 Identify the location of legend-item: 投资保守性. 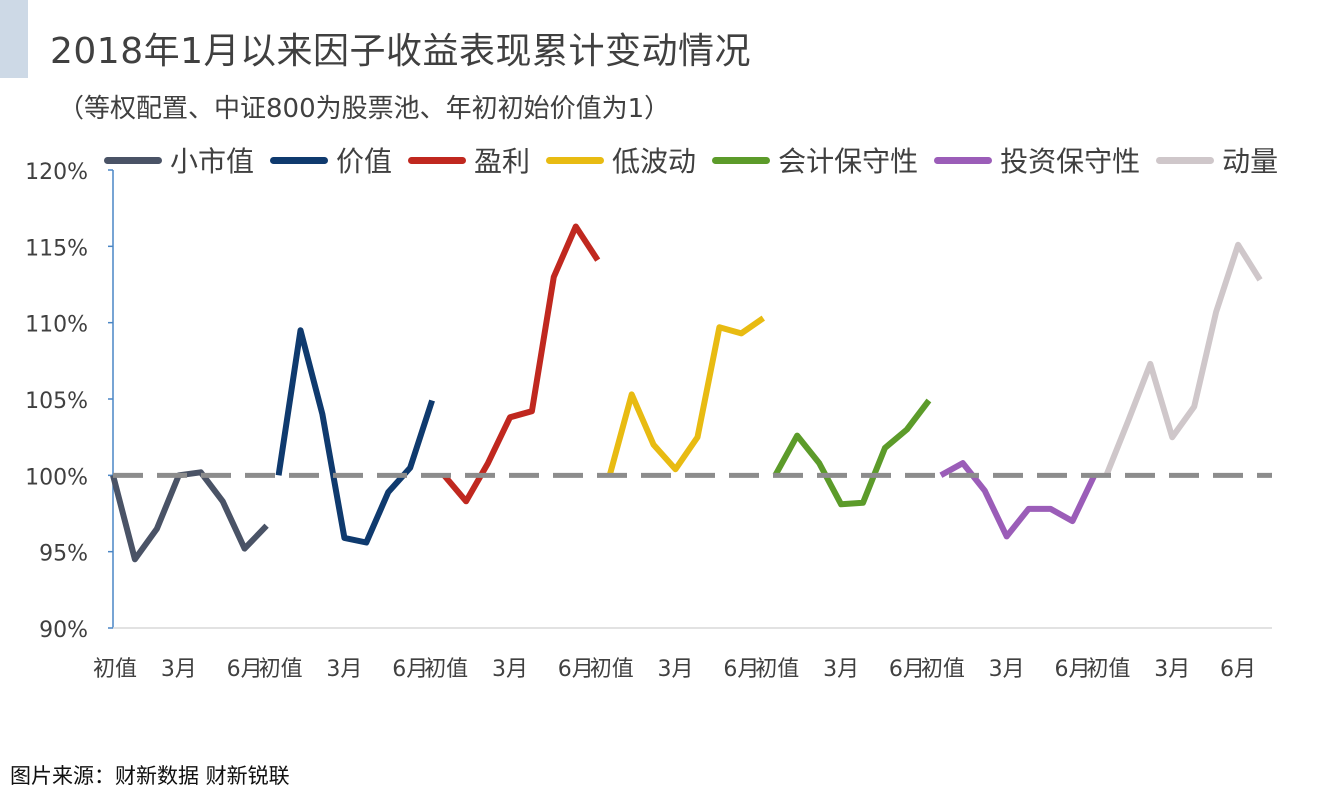
(1037, 160).